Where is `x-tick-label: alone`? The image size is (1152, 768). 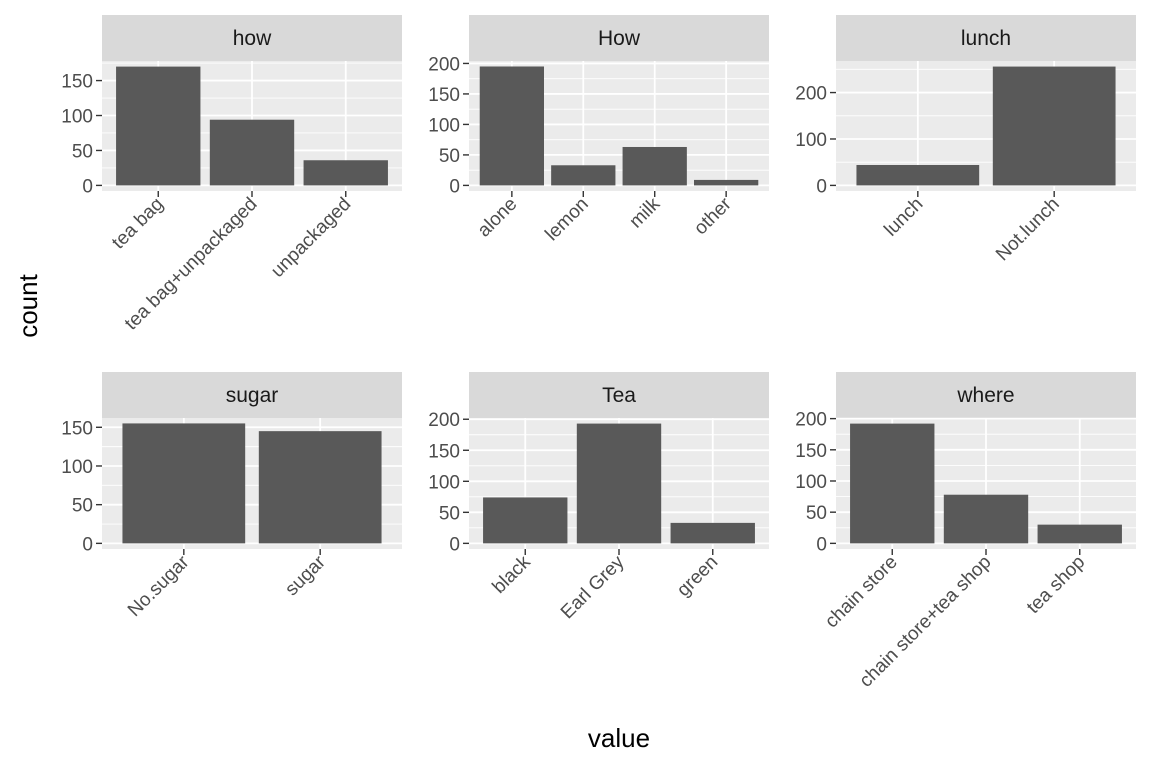 x-tick-label: alone is located at coordinates (498, 218).